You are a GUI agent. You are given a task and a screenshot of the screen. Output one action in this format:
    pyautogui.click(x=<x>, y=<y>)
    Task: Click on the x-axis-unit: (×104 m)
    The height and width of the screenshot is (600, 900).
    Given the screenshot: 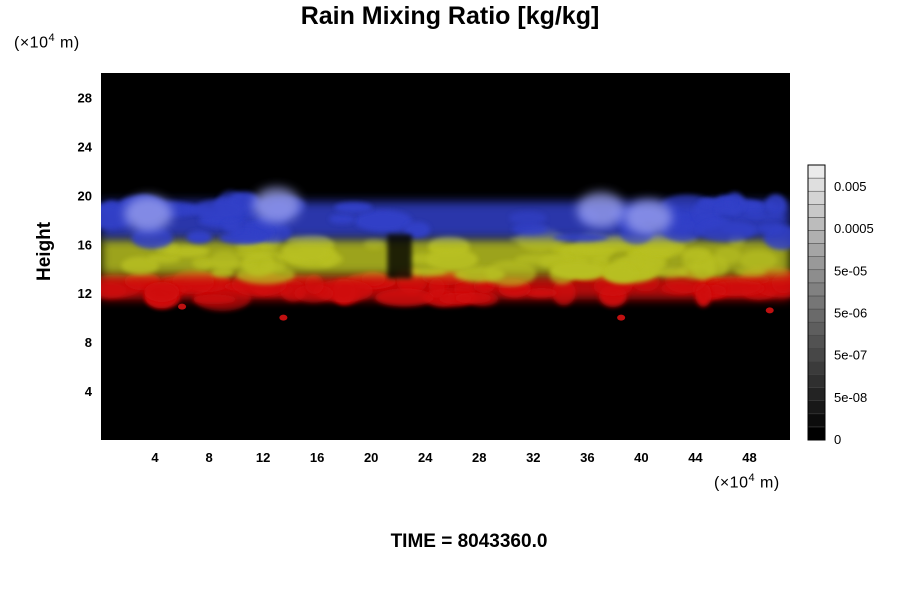 What is the action you would take?
    pyautogui.click(x=747, y=482)
    